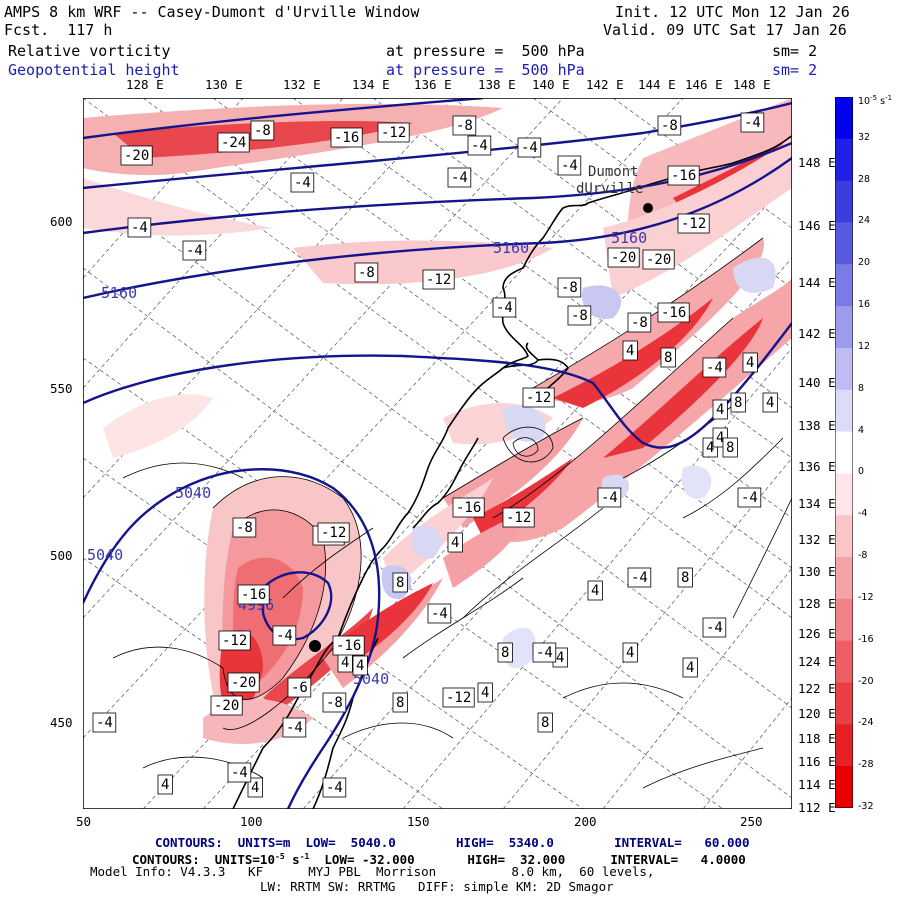 This screenshot has width=900, height=900. I want to click on field1-name: Relative vorticity, so click(89, 51).